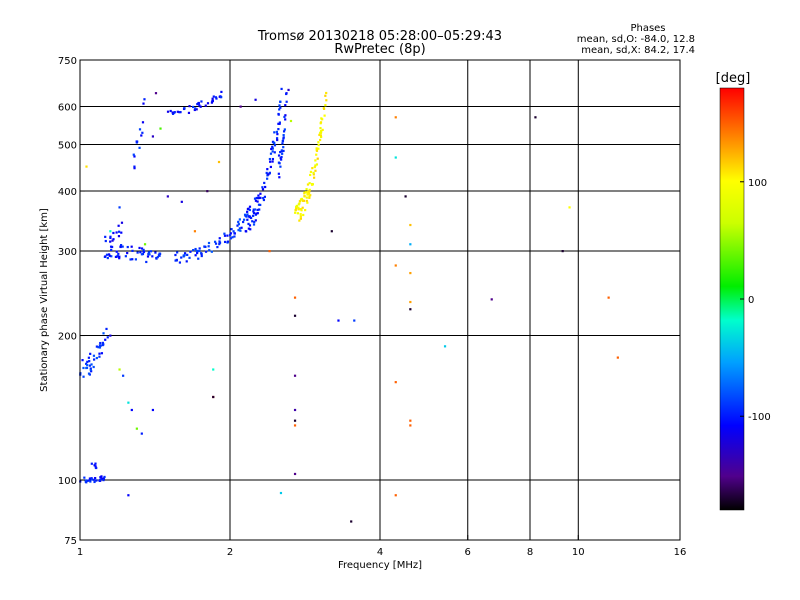  What do you see at coordinates (751, 300) in the screenshot?
I see `colorbar-tick-label: 0` at bounding box center [751, 300].